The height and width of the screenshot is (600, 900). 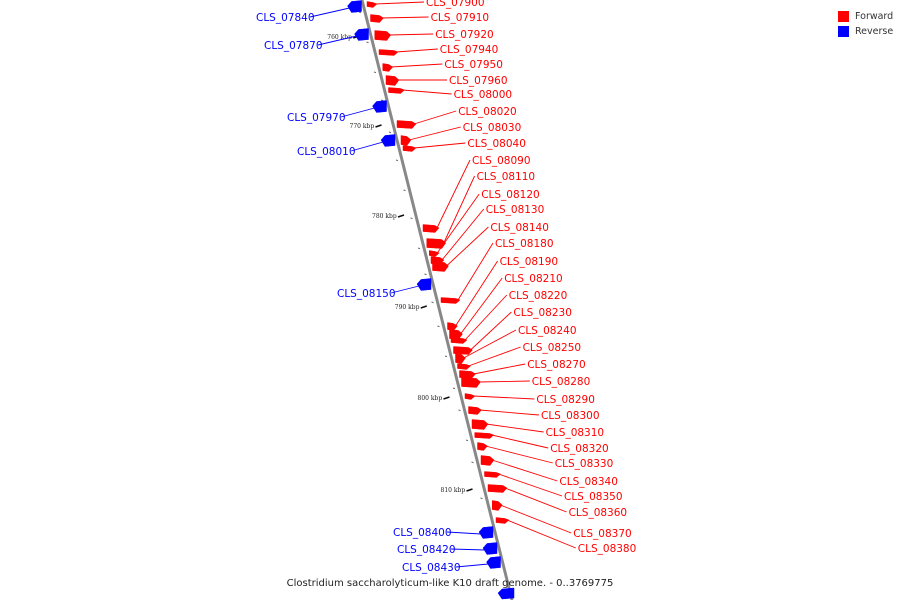 I want to click on forward-gene-label: CLS_07940, so click(x=469, y=50).